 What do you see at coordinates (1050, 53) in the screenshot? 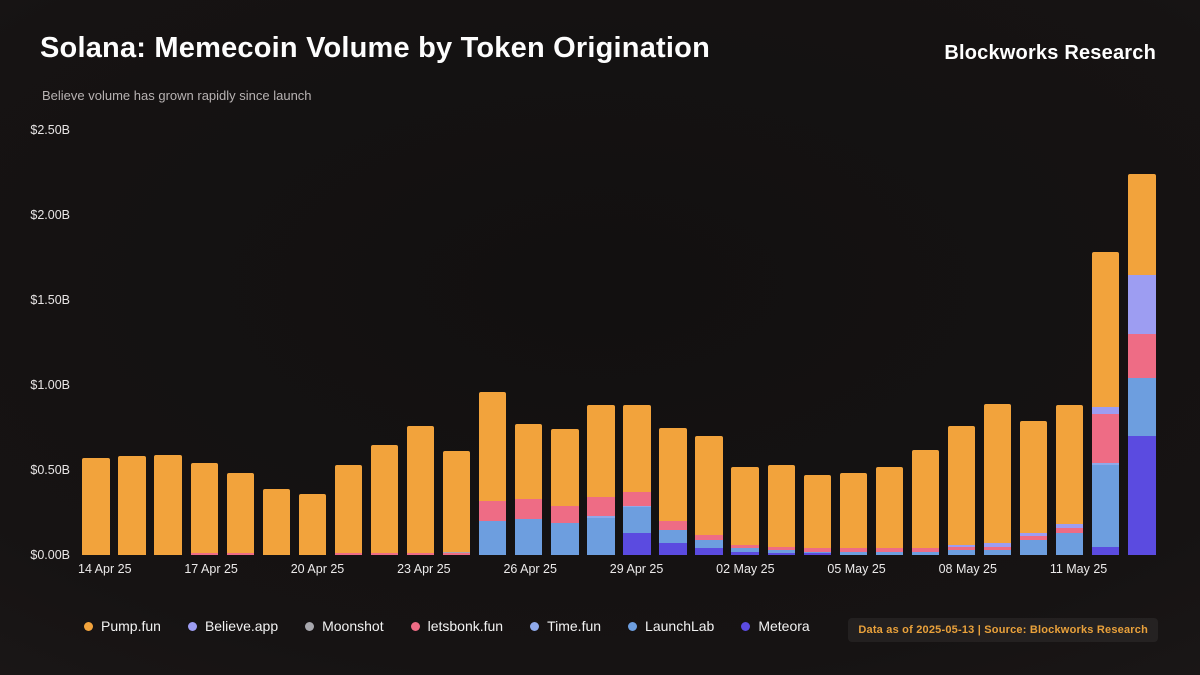
I see `brand-logo: Blockworks Research` at bounding box center [1050, 53].